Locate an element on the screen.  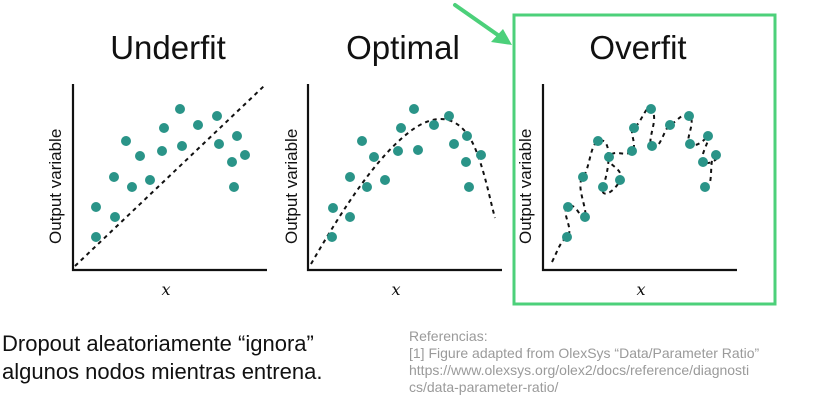
overfit-x-label: x is located at coordinates (641, 289).